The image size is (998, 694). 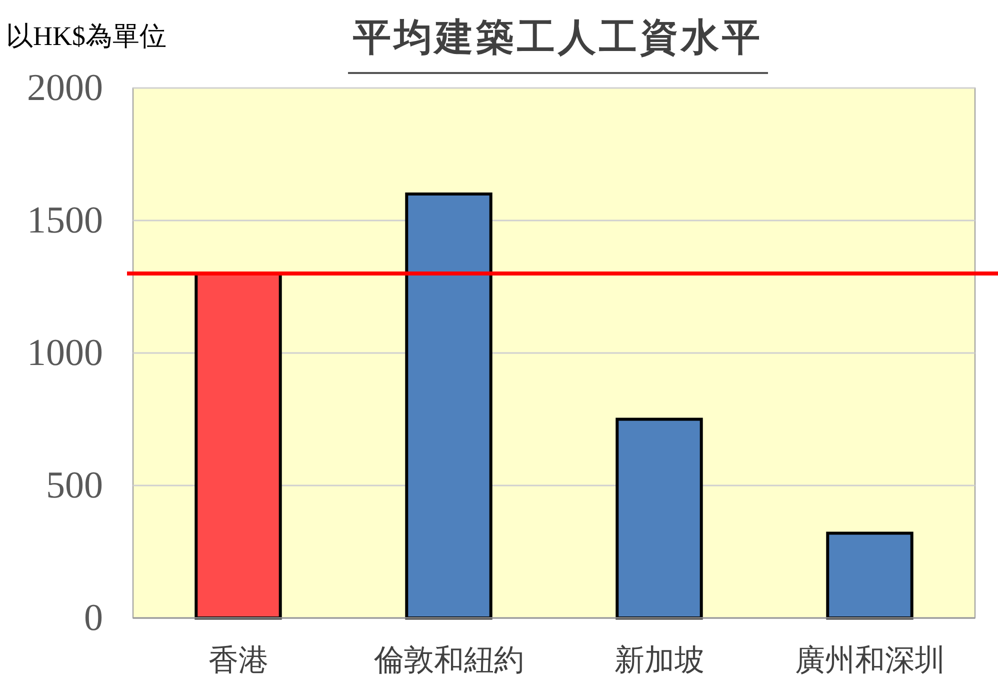 I want to click on x-tick-label: 新加坡, so click(x=659, y=660).